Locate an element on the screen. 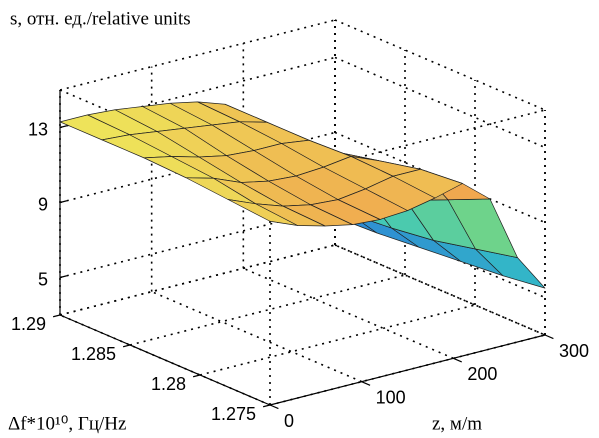 This screenshot has height=438, width=599. y-axis-label: Δf*10¹⁰, Гц/Hz is located at coordinates (67, 423).